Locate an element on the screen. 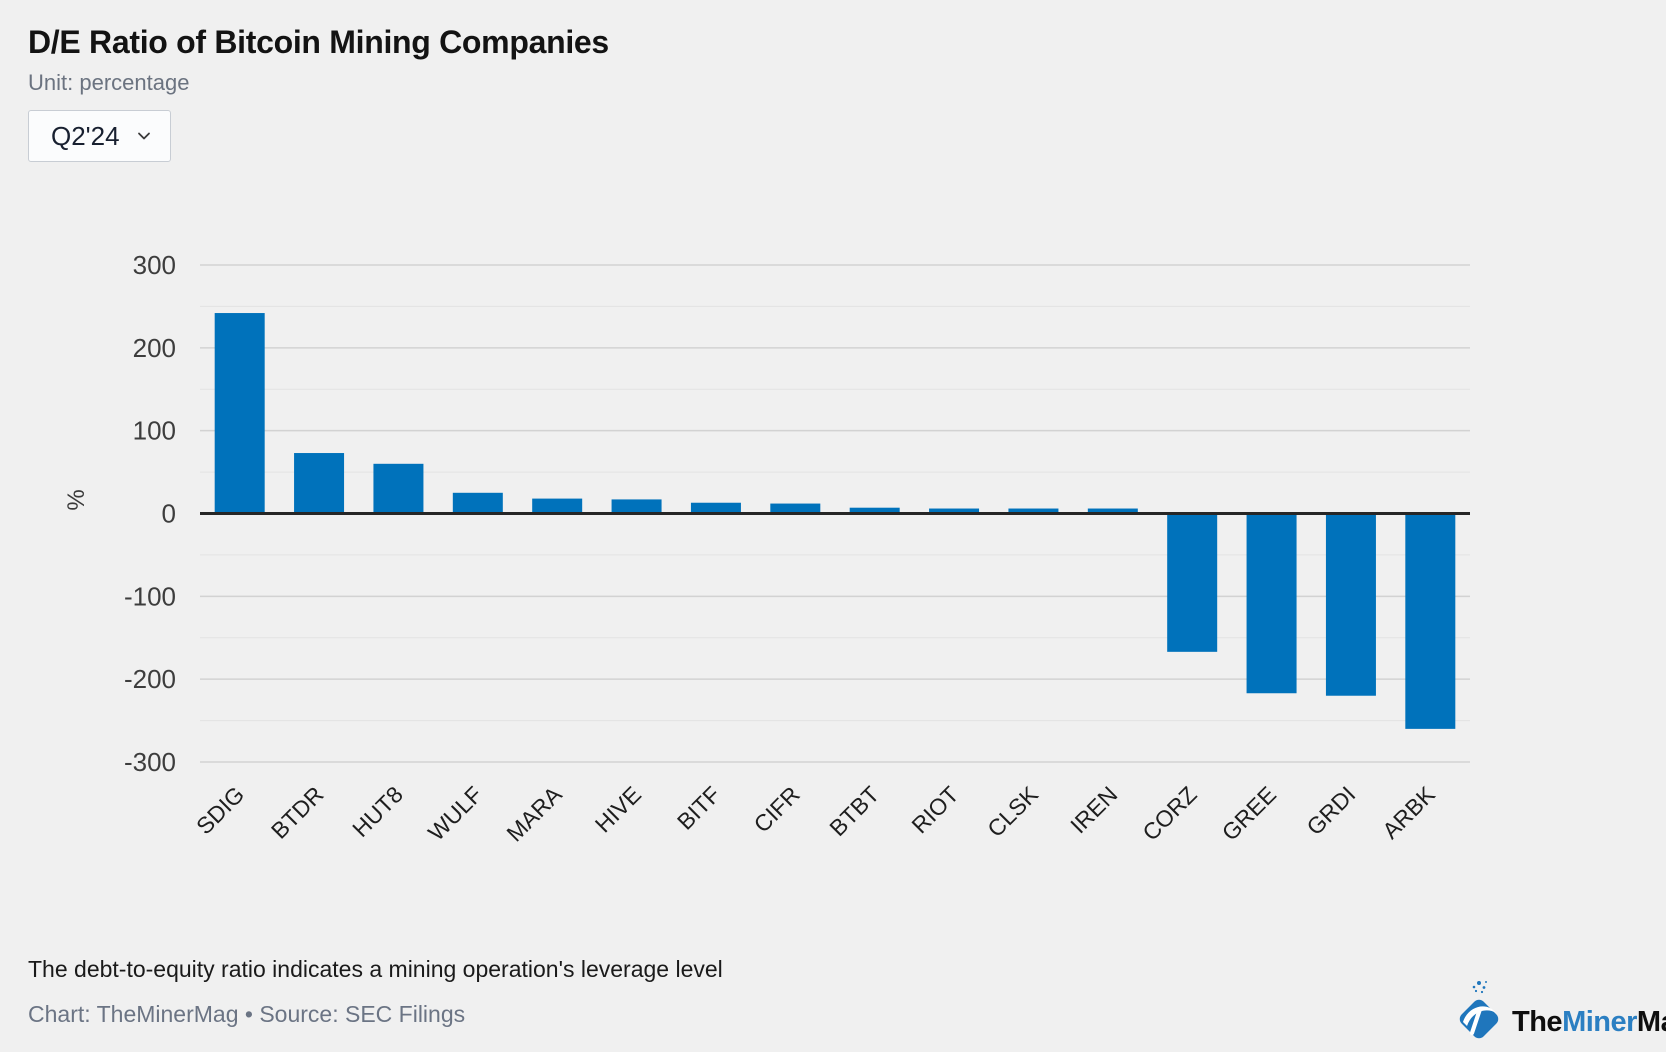 Image resolution: width=1666 pixels, height=1052 pixels. bar-RIOT is located at coordinates (954, 511).